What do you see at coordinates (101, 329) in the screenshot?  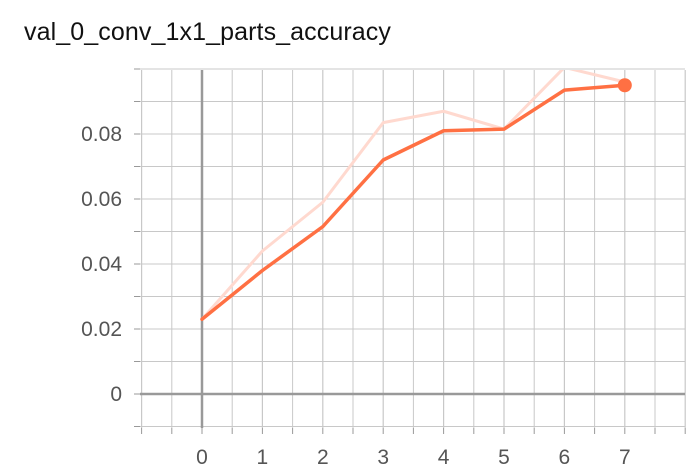 I see `y-tick-label: 0.02` at bounding box center [101, 329].